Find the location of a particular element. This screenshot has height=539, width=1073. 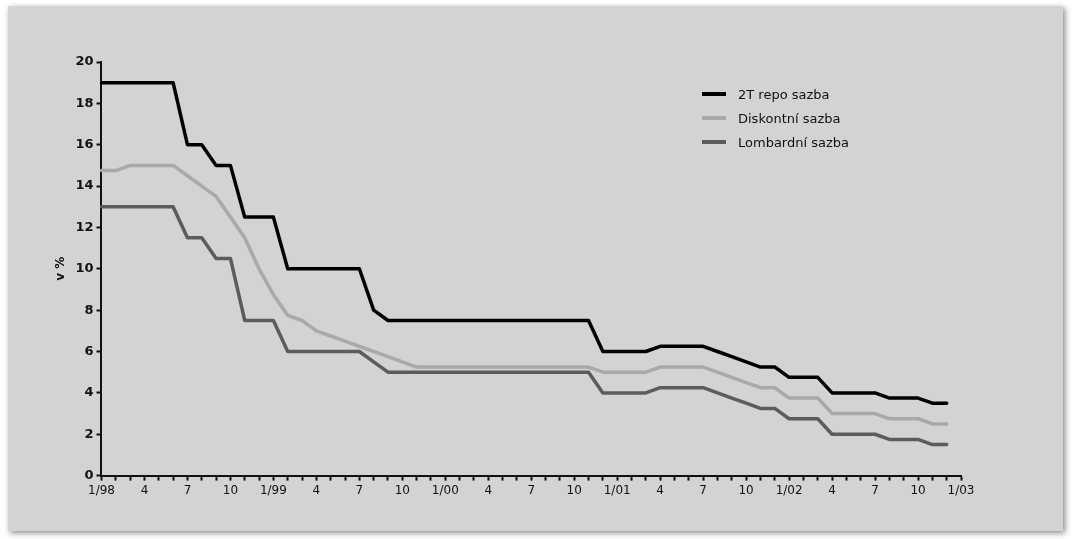

y-tick-label: 10 is located at coordinates (84, 268).